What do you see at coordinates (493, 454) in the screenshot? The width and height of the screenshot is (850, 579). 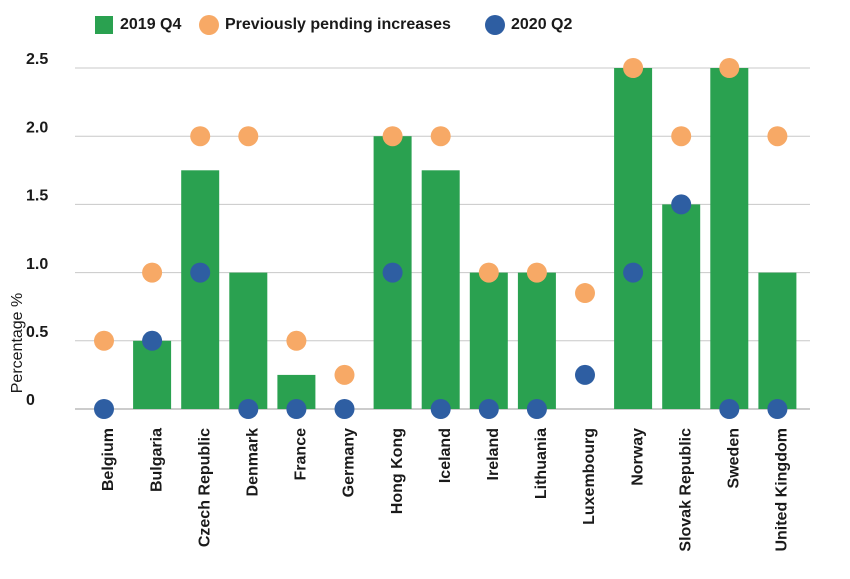 I see `x-tick-label: Ireland` at bounding box center [493, 454].